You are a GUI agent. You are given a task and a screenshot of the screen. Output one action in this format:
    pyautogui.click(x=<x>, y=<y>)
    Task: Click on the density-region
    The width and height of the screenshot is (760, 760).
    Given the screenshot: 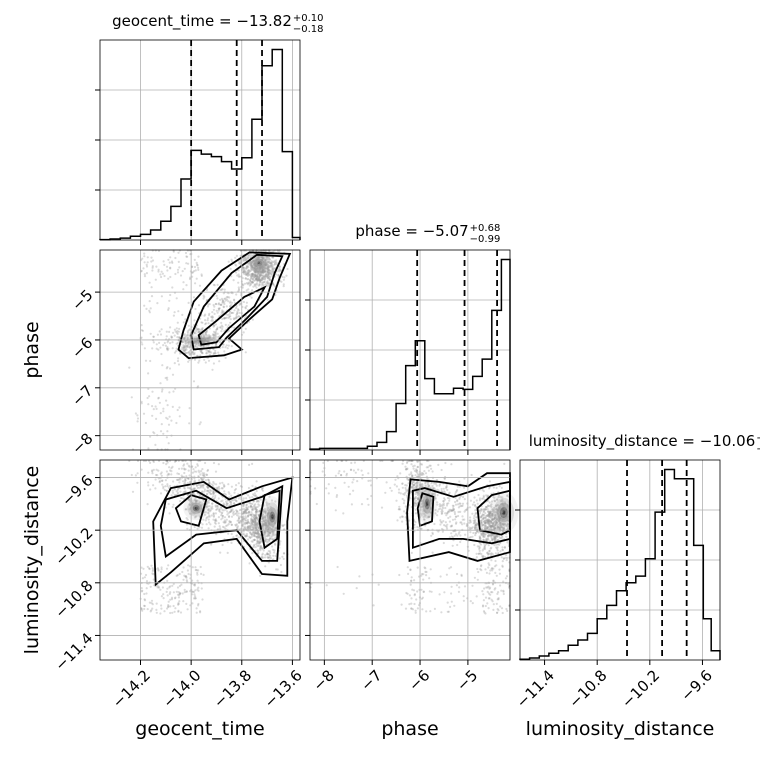 What is the action you would take?
    pyautogui.click(x=259, y=263)
    